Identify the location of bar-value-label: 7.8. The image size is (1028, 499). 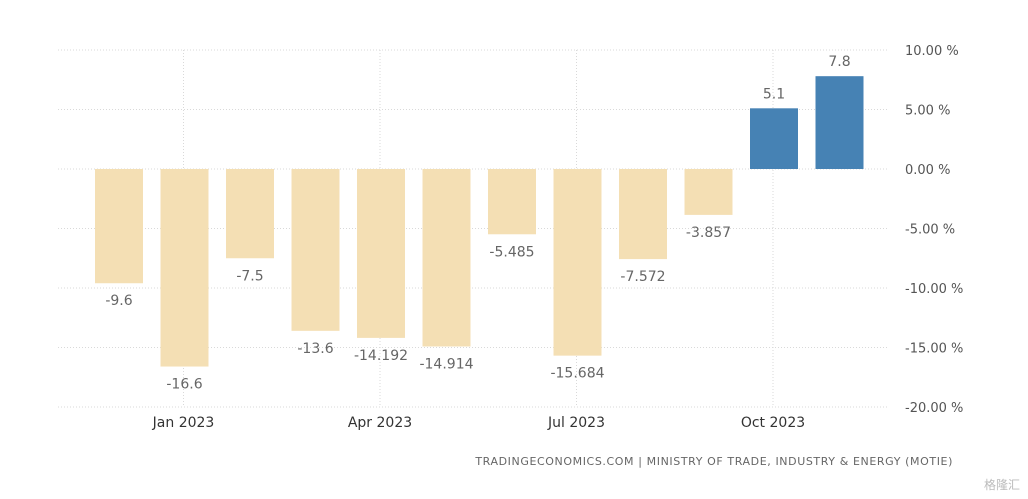
(839, 62).